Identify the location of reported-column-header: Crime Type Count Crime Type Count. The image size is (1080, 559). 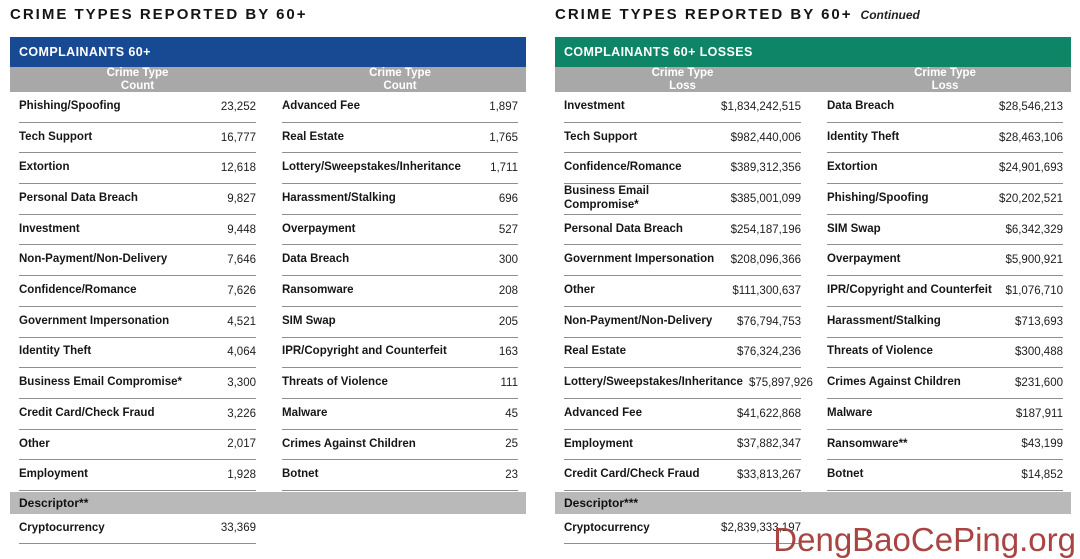
(268, 79).